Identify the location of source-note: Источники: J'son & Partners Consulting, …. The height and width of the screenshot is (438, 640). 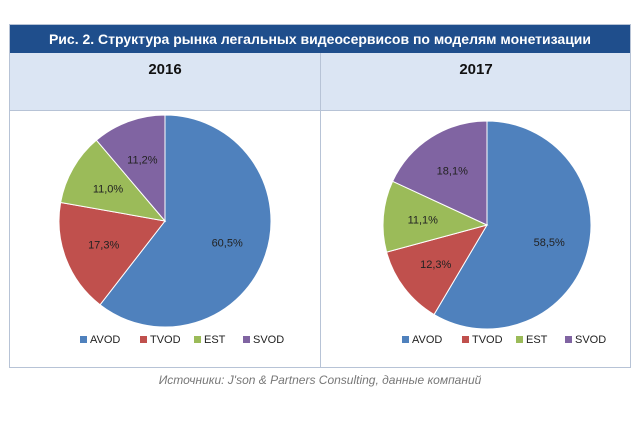
(320, 380).